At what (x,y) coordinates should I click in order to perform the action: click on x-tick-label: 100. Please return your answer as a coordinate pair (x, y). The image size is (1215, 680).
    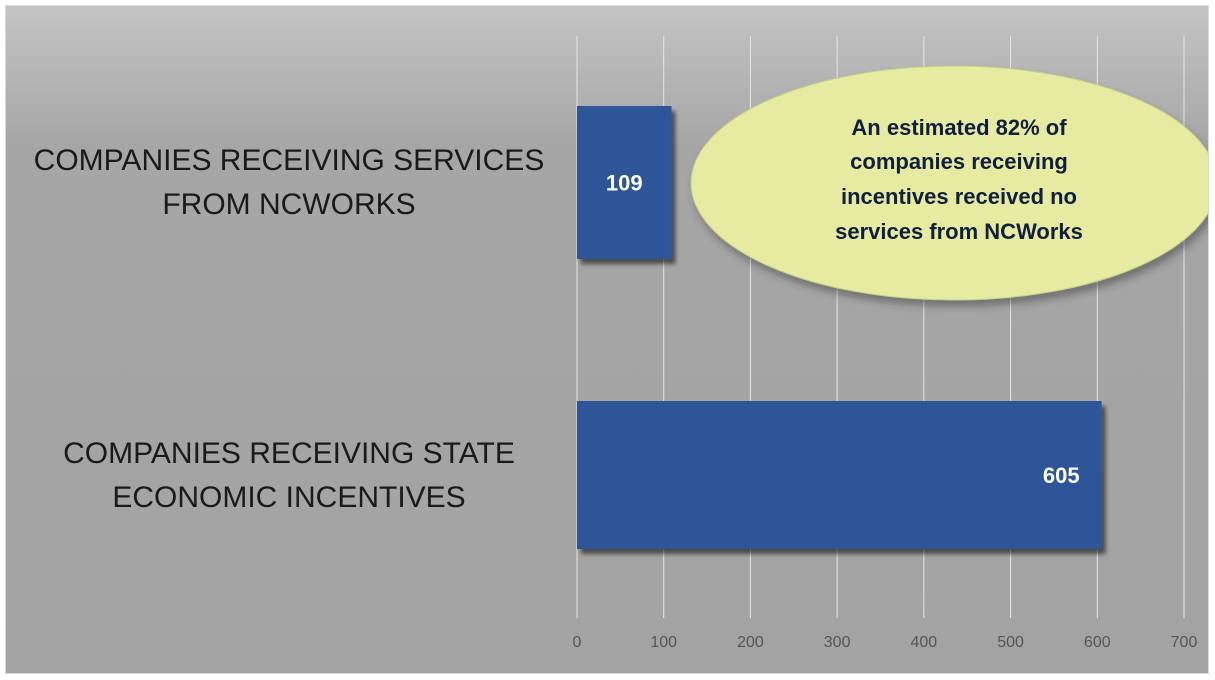
    Looking at the image, I should click on (663, 642).